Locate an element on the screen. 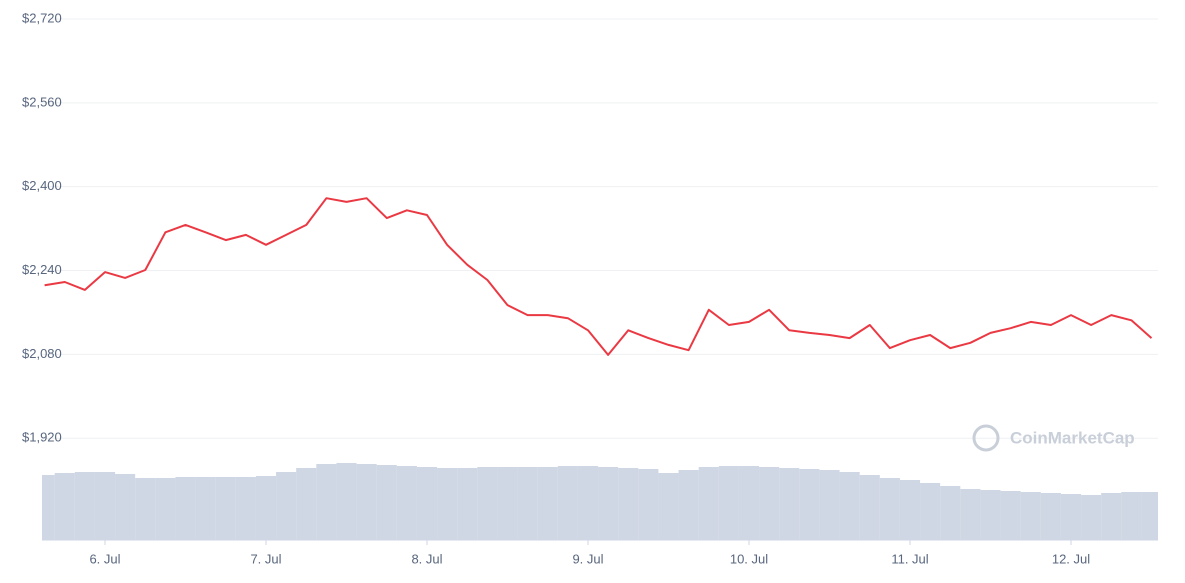 This screenshot has height=583, width=1185. x-tick-label: 8. Jul is located at coordinates (426, 558).